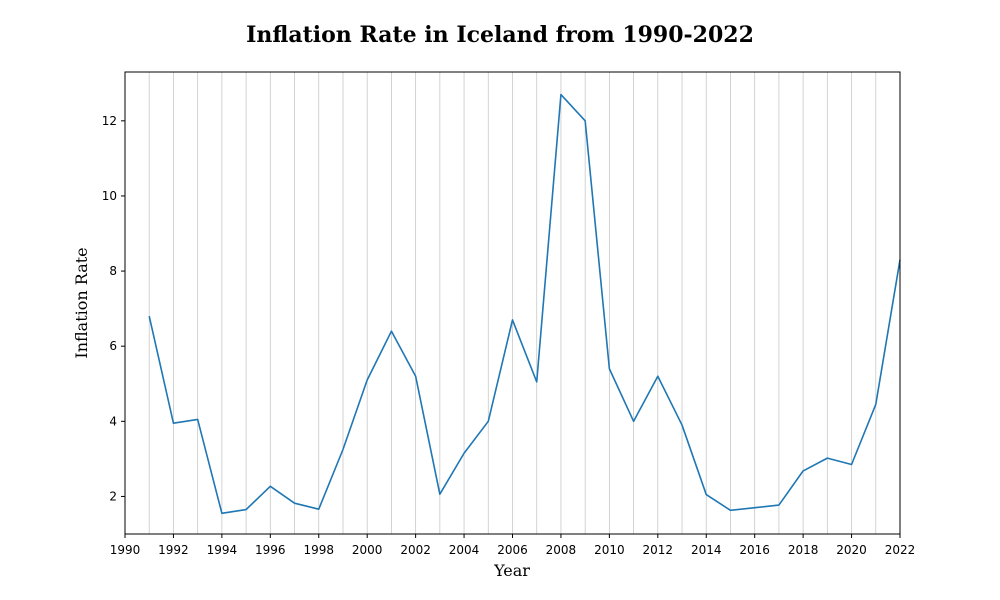 Image resolution: width=1000 pixels, height=600 pixels. I want to click on y-tick-label: 6, so click(113, 346).